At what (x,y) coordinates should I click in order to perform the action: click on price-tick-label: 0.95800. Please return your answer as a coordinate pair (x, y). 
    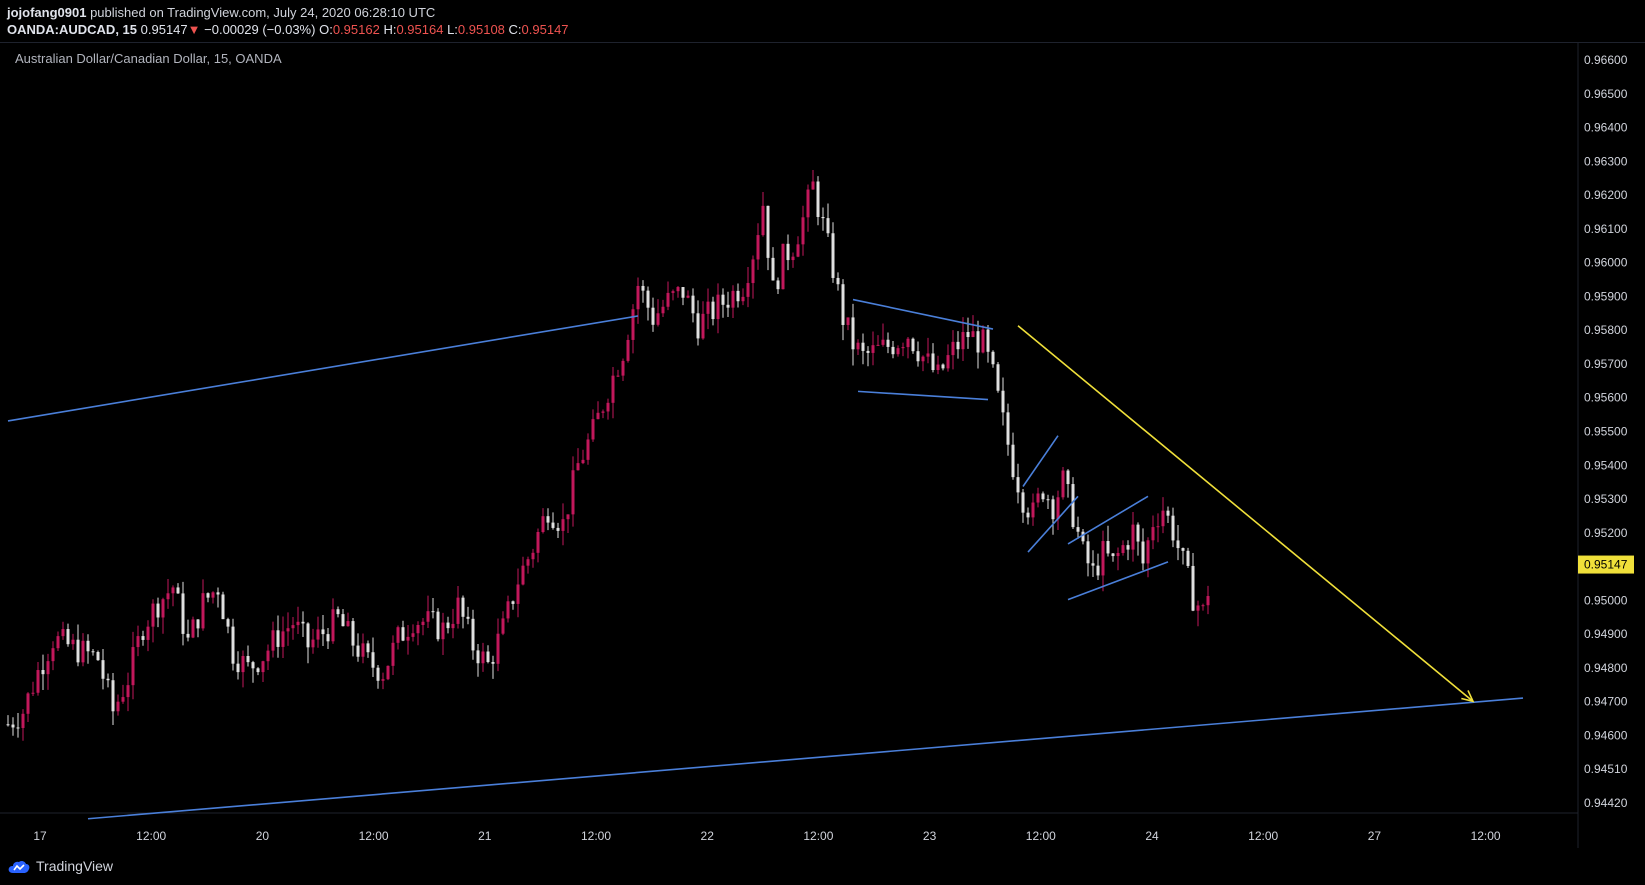
    Looking at the image, I should click on (1606, 330).